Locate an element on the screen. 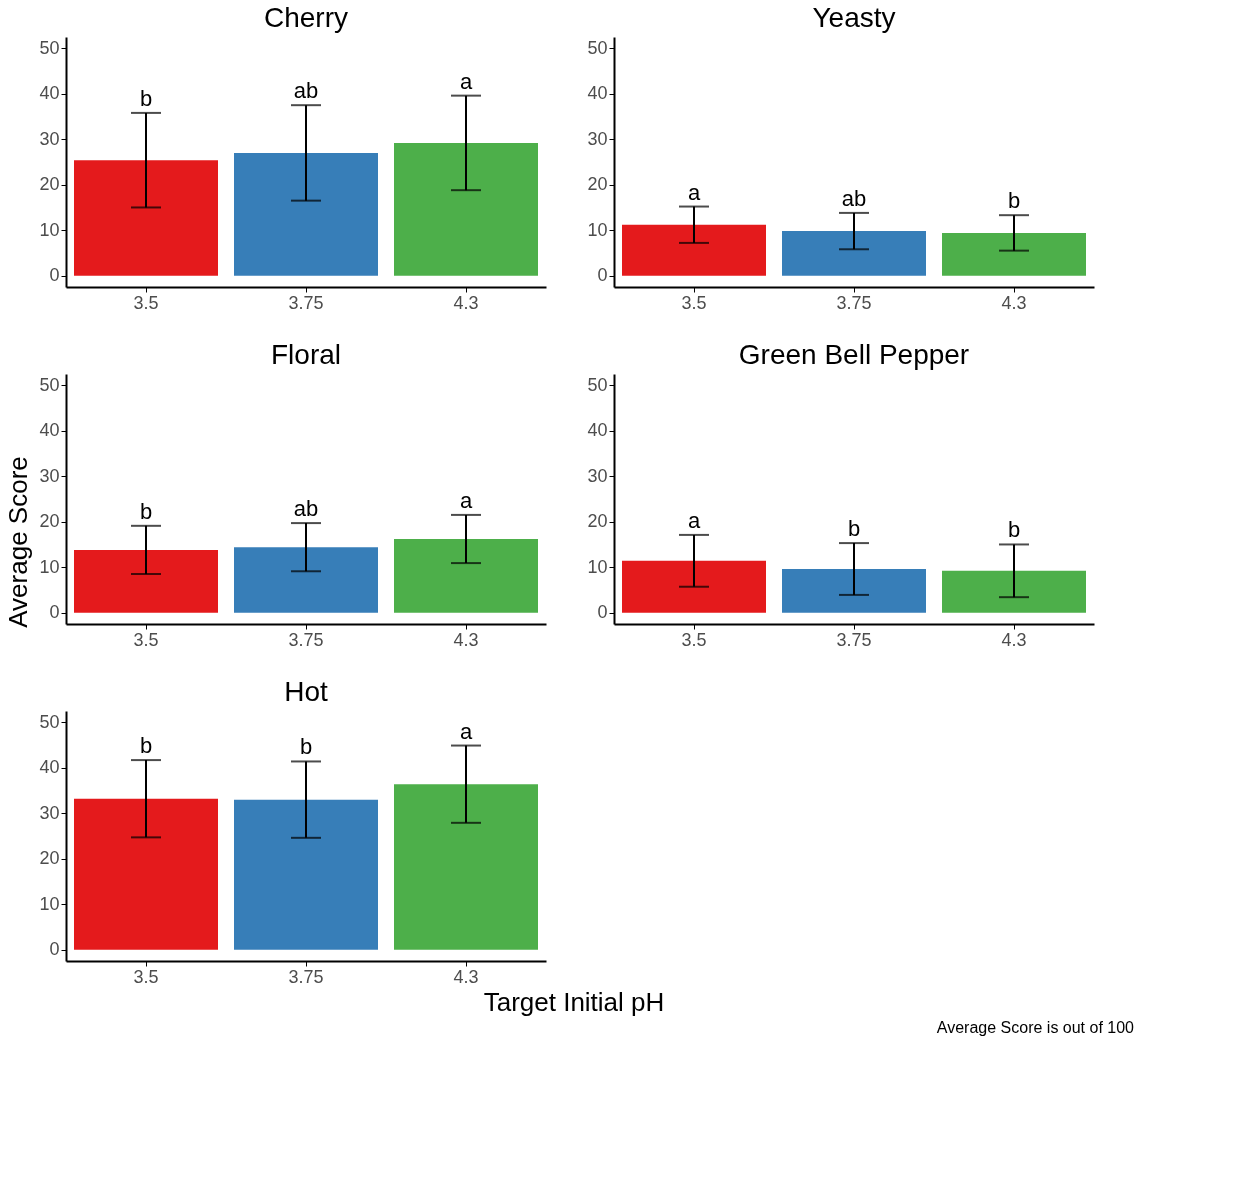 This screenshot has width=1244, height=1201. chart-title: Hot is located at coordinates (306, 691).